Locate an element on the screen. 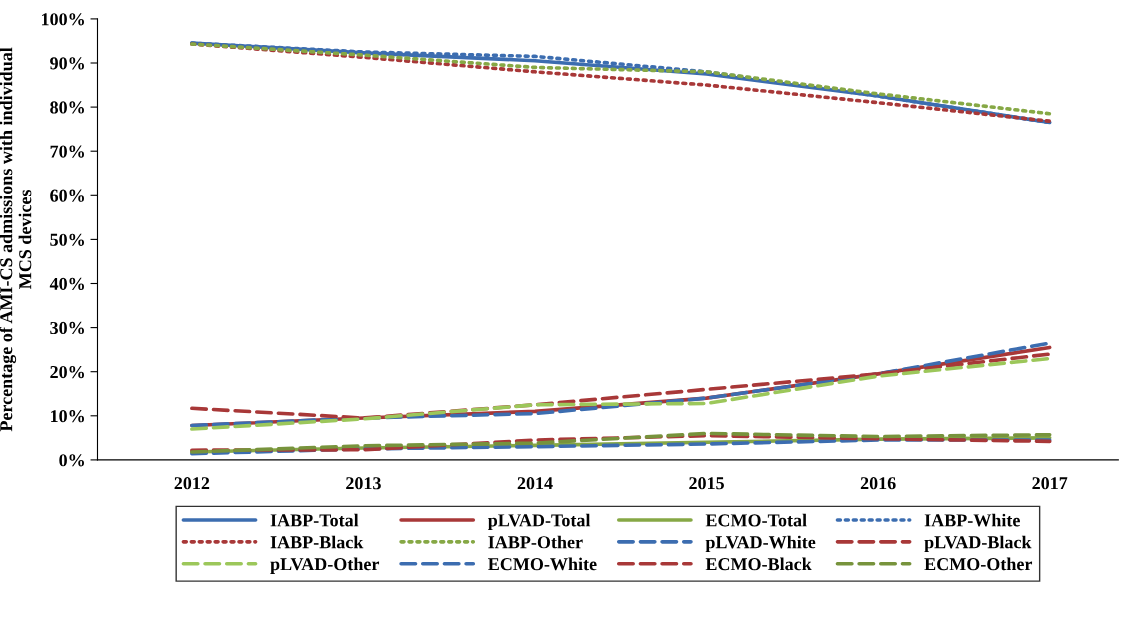  y-tick-label: 10% is located at coordinates (67, 416).